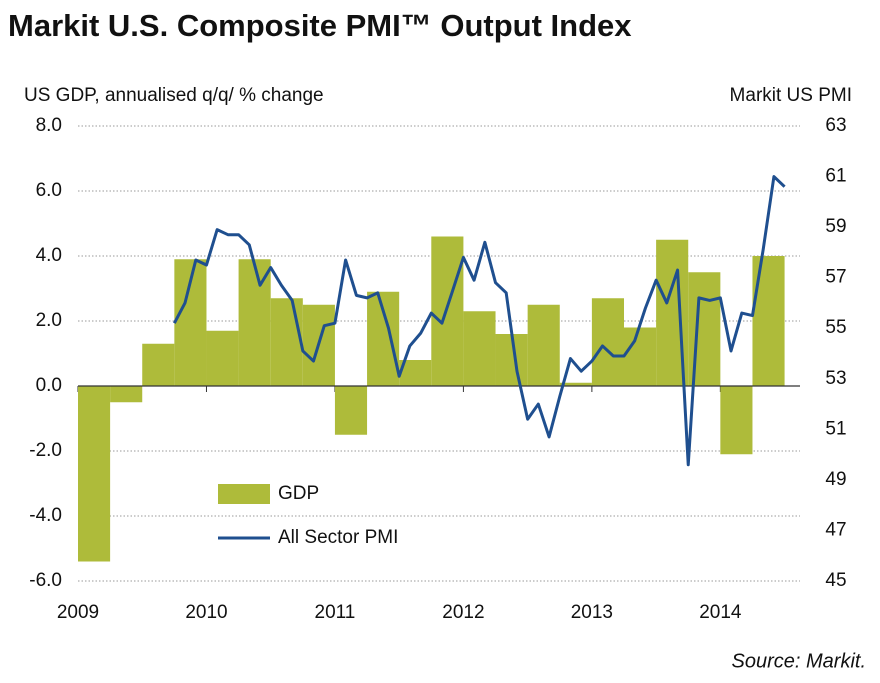 Image resolution: width=880 pixels, height=683 pixels. Describe the element at coordinates (49, 385) in the screenshot. I see `y-tick-label: 0.0` at that location.